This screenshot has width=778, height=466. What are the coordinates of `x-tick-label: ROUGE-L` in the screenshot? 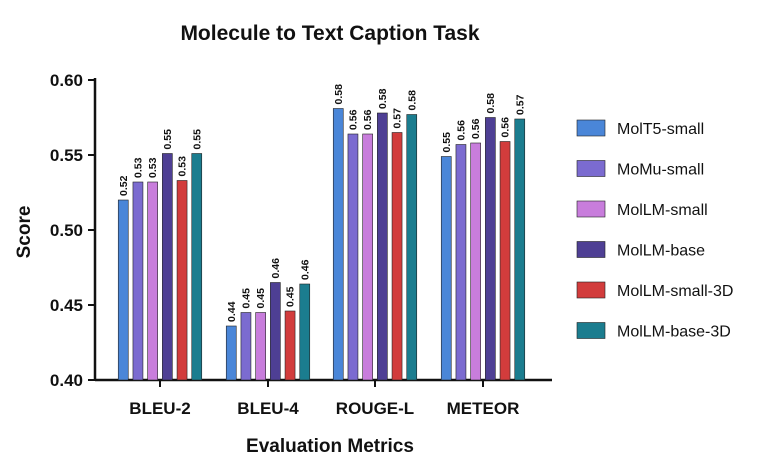 It's located at (375, 408).